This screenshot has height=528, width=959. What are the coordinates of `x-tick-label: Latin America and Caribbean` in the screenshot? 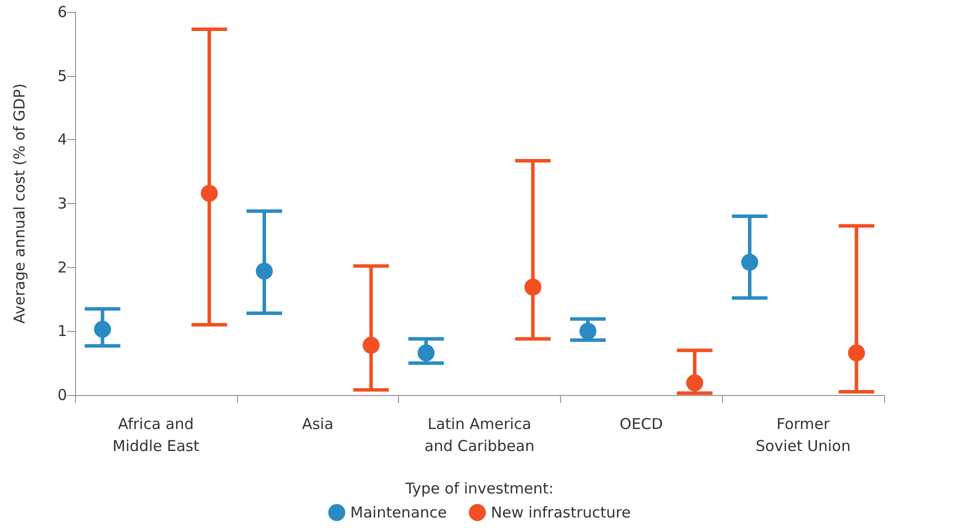 It's located at (479, 435).